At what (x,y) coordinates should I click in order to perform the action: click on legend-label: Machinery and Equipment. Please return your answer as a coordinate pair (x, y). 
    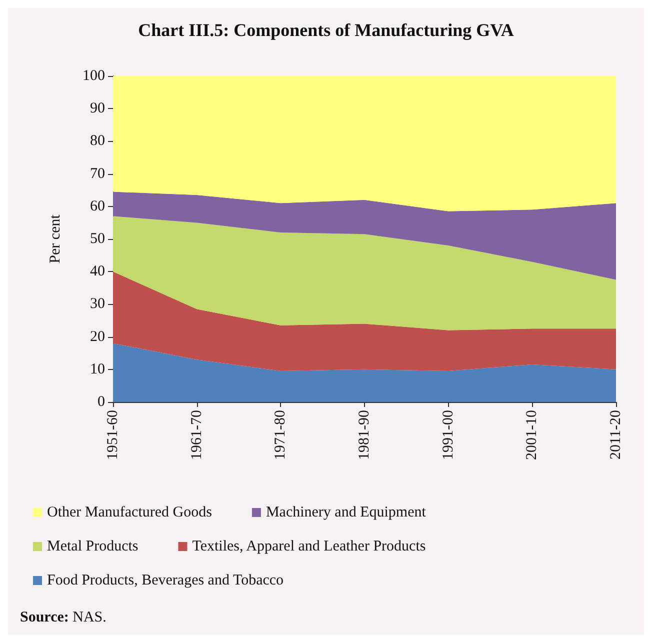
    Looking at the image, I should click on (346, 512).